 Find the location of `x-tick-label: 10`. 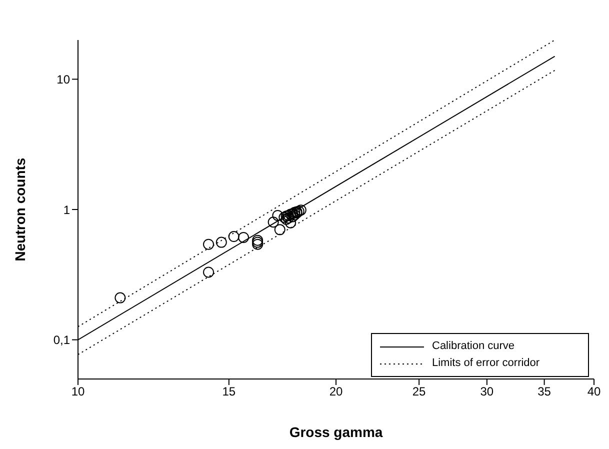

x-tick-label: 10 is located at coordinates (78, 391).